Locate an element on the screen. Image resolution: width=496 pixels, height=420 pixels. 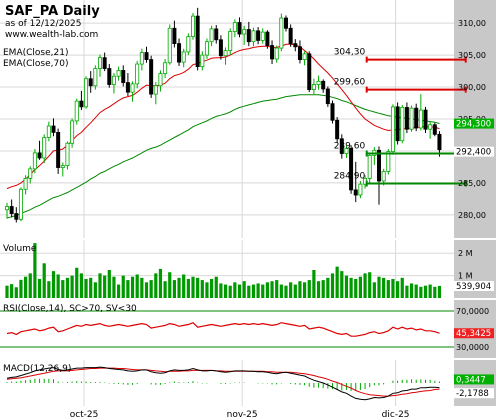
macd-signal-line is located at coordinates (223, 382).